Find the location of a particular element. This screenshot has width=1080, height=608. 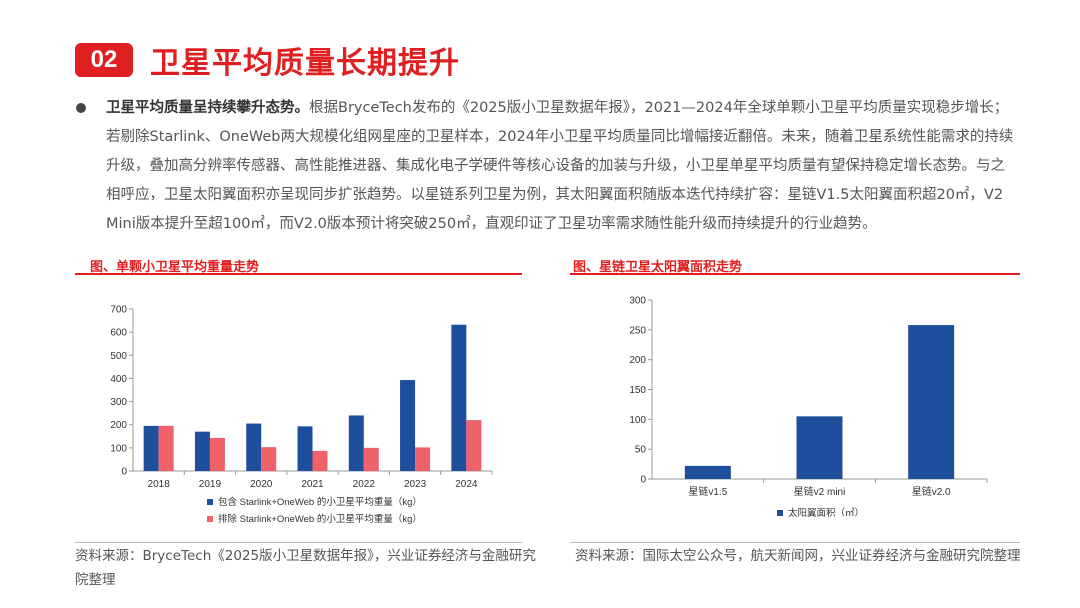

summary-lead: 卫星平均质量呈持续攀升态势。 is located at coordinates (207, 108).